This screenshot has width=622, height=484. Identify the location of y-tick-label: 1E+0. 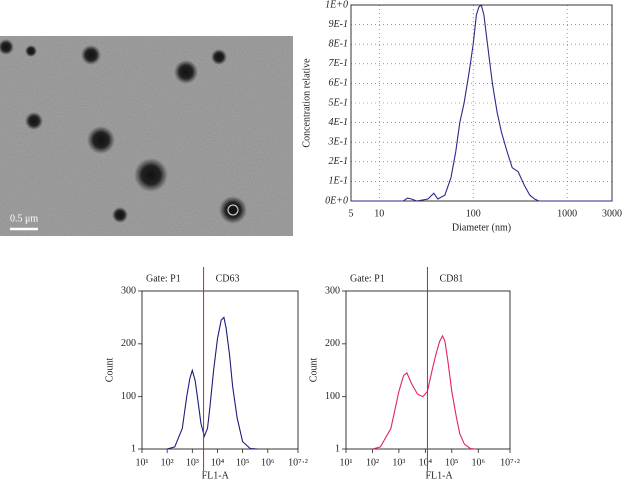
(336, 5).